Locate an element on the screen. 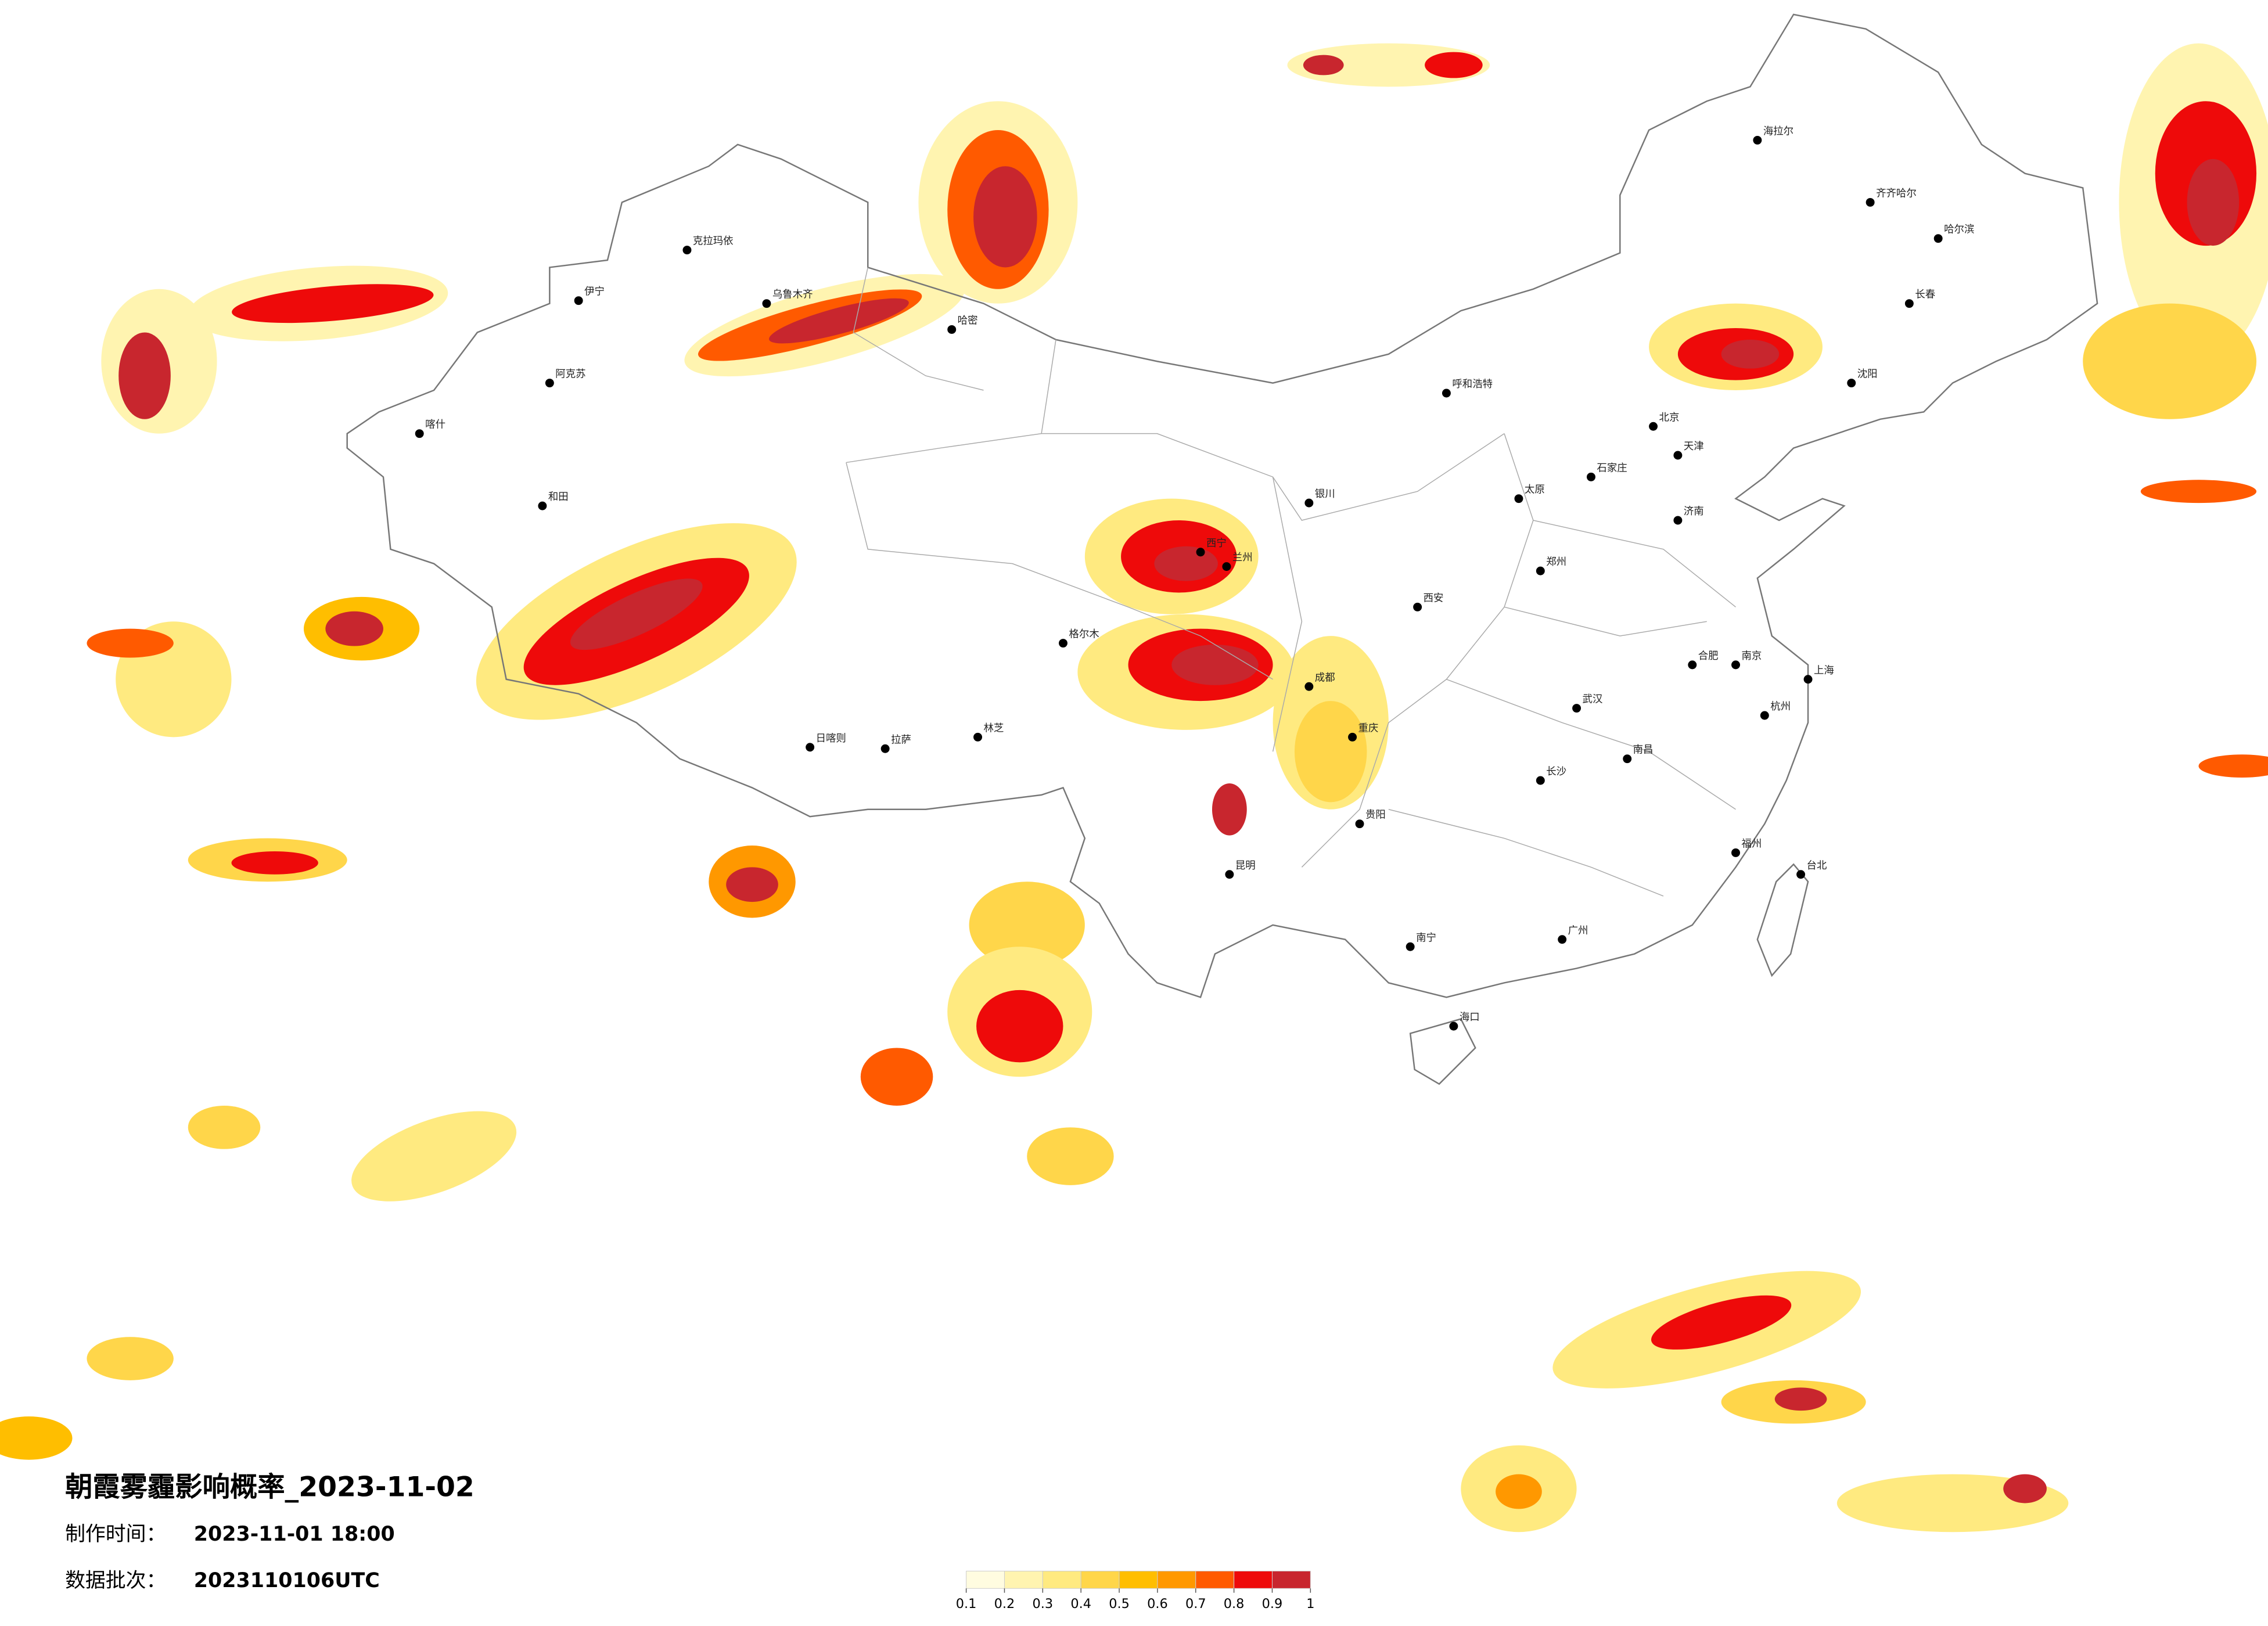  city-label: 拉萨 is located at coordinates (901, 740).